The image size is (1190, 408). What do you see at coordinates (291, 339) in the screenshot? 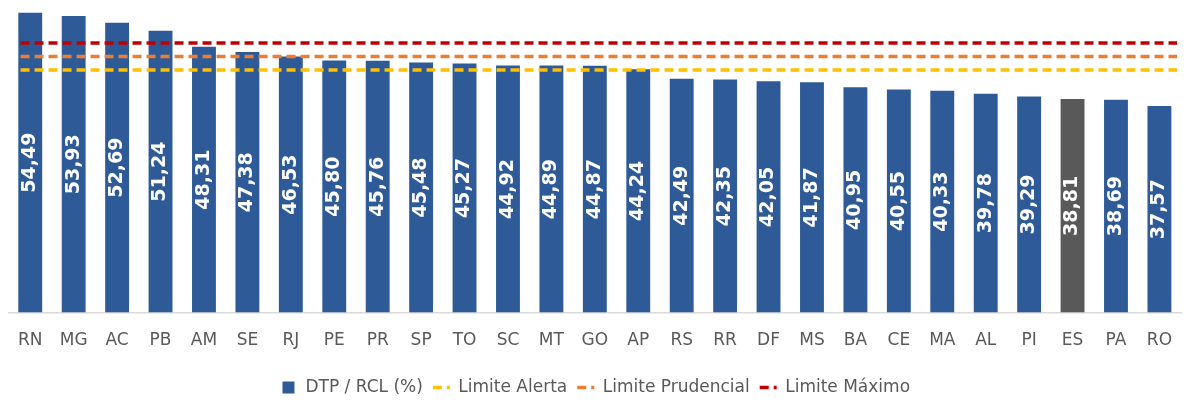
I see `x-tick-label: RJ` at bounding box center [291, 339].